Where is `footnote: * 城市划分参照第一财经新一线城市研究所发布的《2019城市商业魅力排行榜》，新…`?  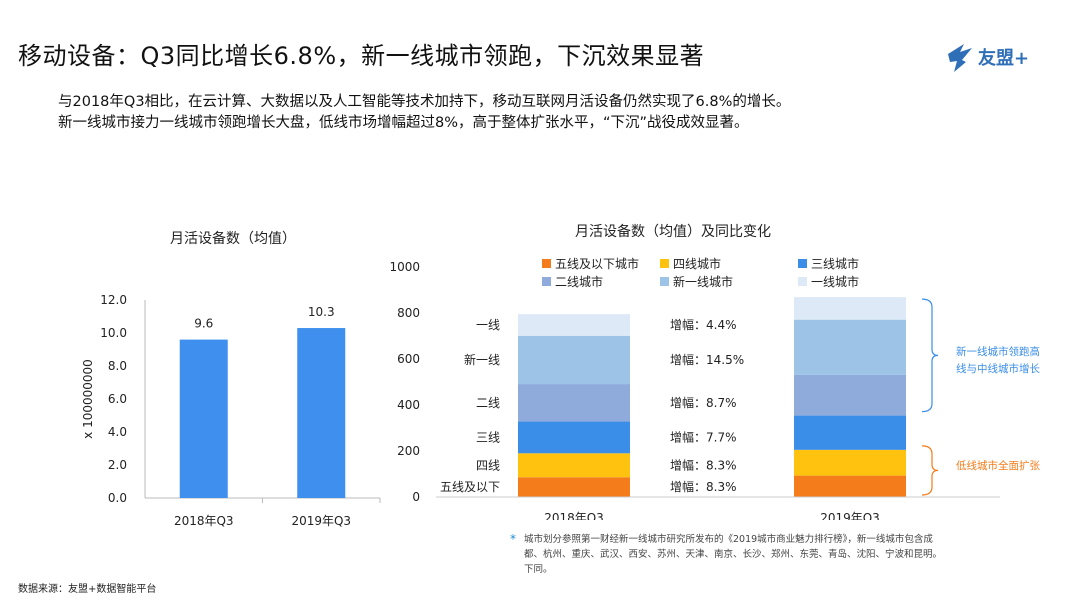
footnote: * 城市划分参照第一财经新一线城市研究所发布的《2019城市商业魅力排行榜》，新… is located at coordinates (730, 554).